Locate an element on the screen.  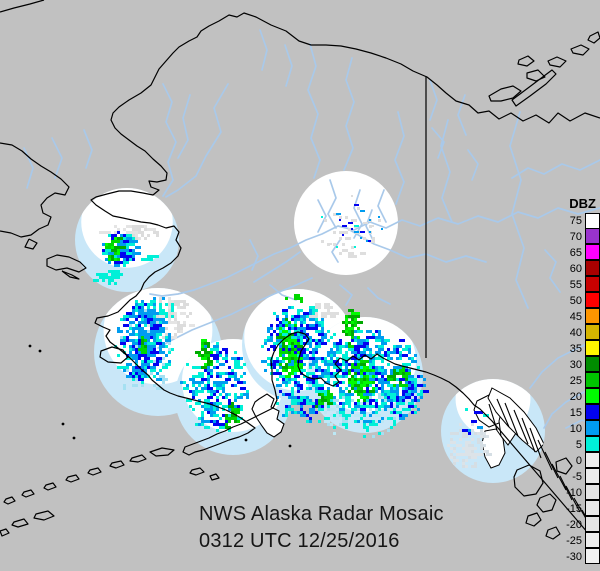
legend-title: DBZ is located at coordinates (582, 203).